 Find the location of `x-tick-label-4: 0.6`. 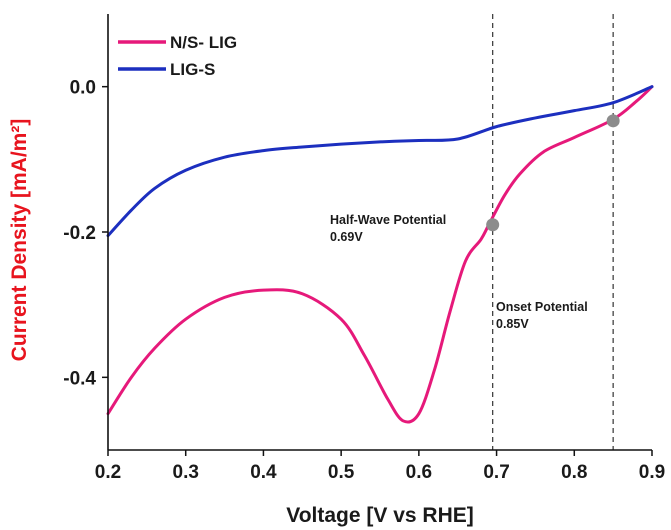

x-tick-label-4: 0.6 is located at coordinates (419, 472).